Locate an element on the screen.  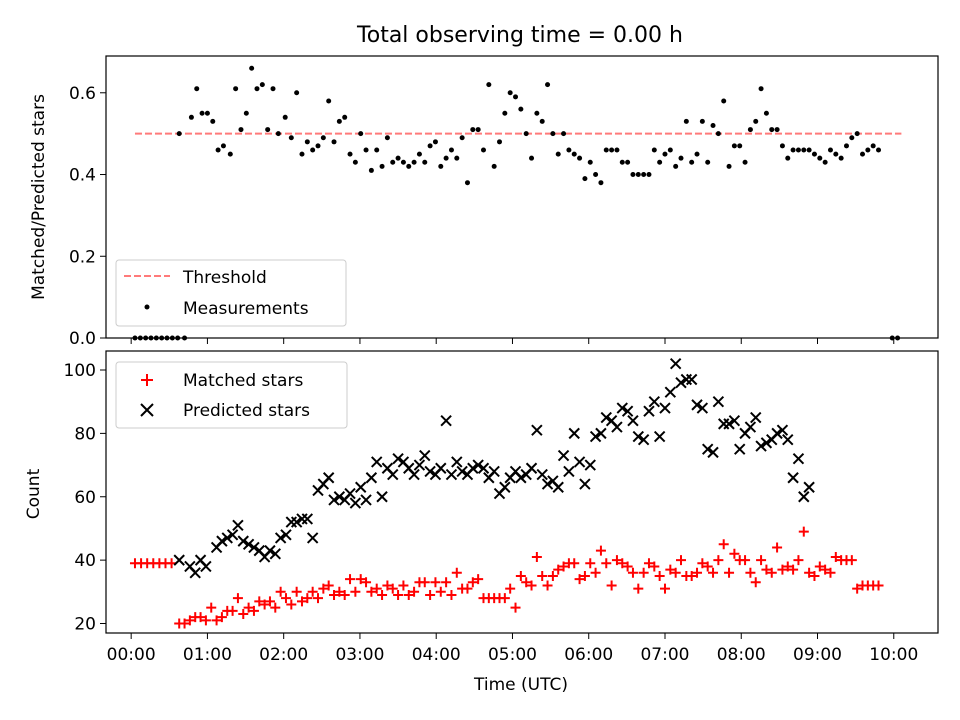
top-y-axis-label: Matched/Predicted stars is located at coordinates (39, 197).